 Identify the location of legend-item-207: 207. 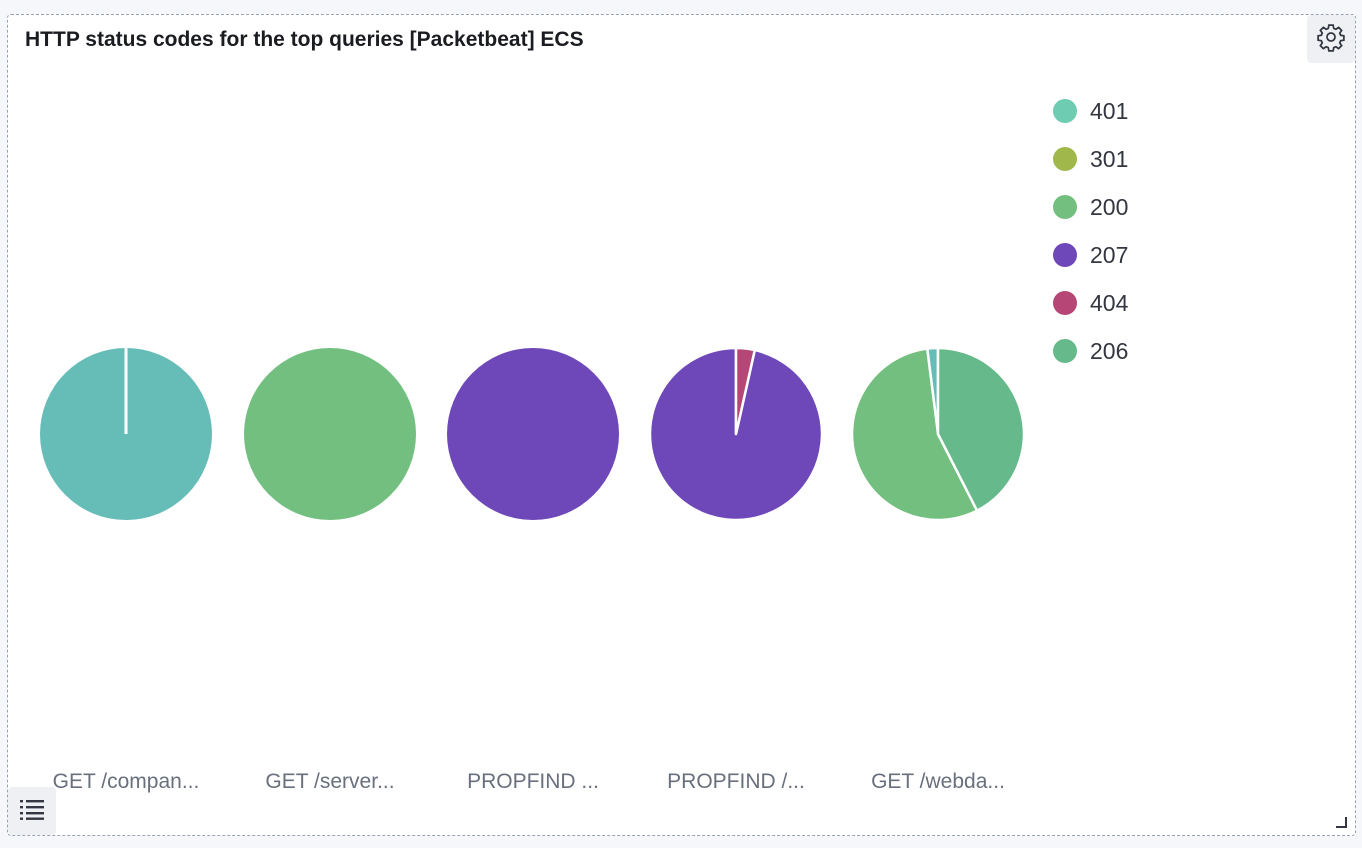
(1090, 255).